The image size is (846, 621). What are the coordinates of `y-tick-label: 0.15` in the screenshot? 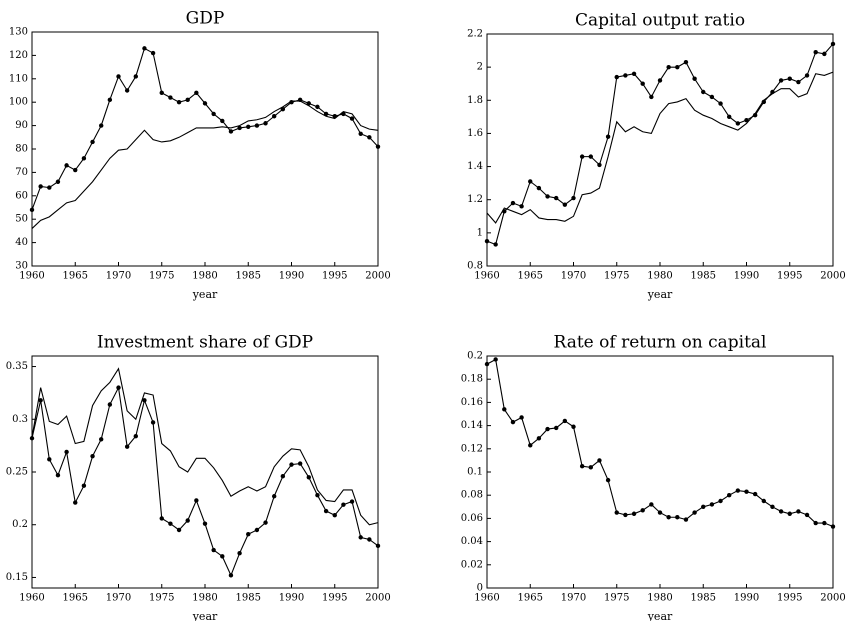 It's located at (17, 577).